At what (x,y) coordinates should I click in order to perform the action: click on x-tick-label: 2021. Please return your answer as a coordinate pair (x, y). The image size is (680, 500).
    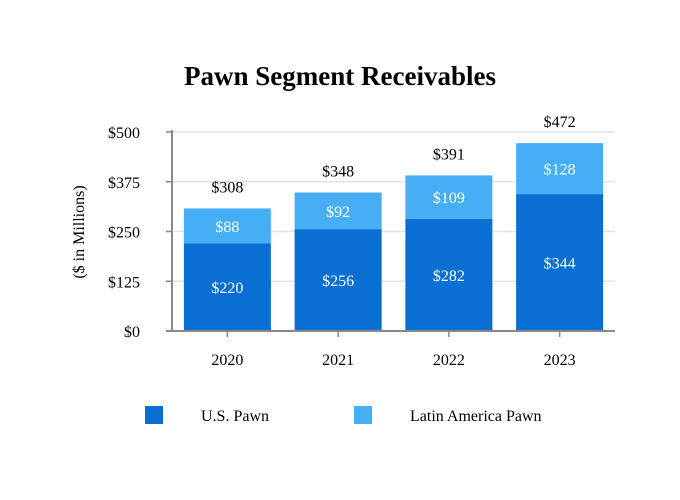
    Looking at the image, I should click on (338, 360).